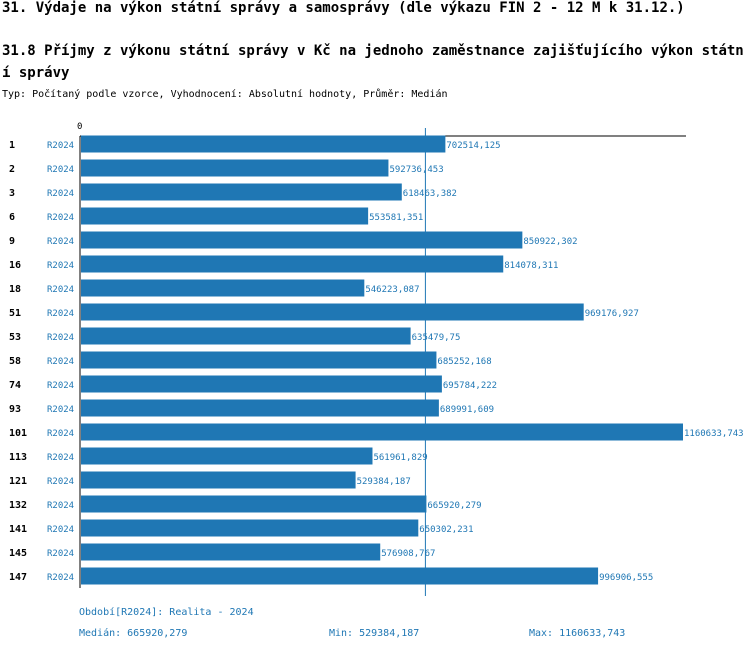 This screenshot has width=750, height=652. Describe the element at coordinates (166, 612) in the screenshot. I see `period-info: Období[R2024]: Realita - 2024` at that location.